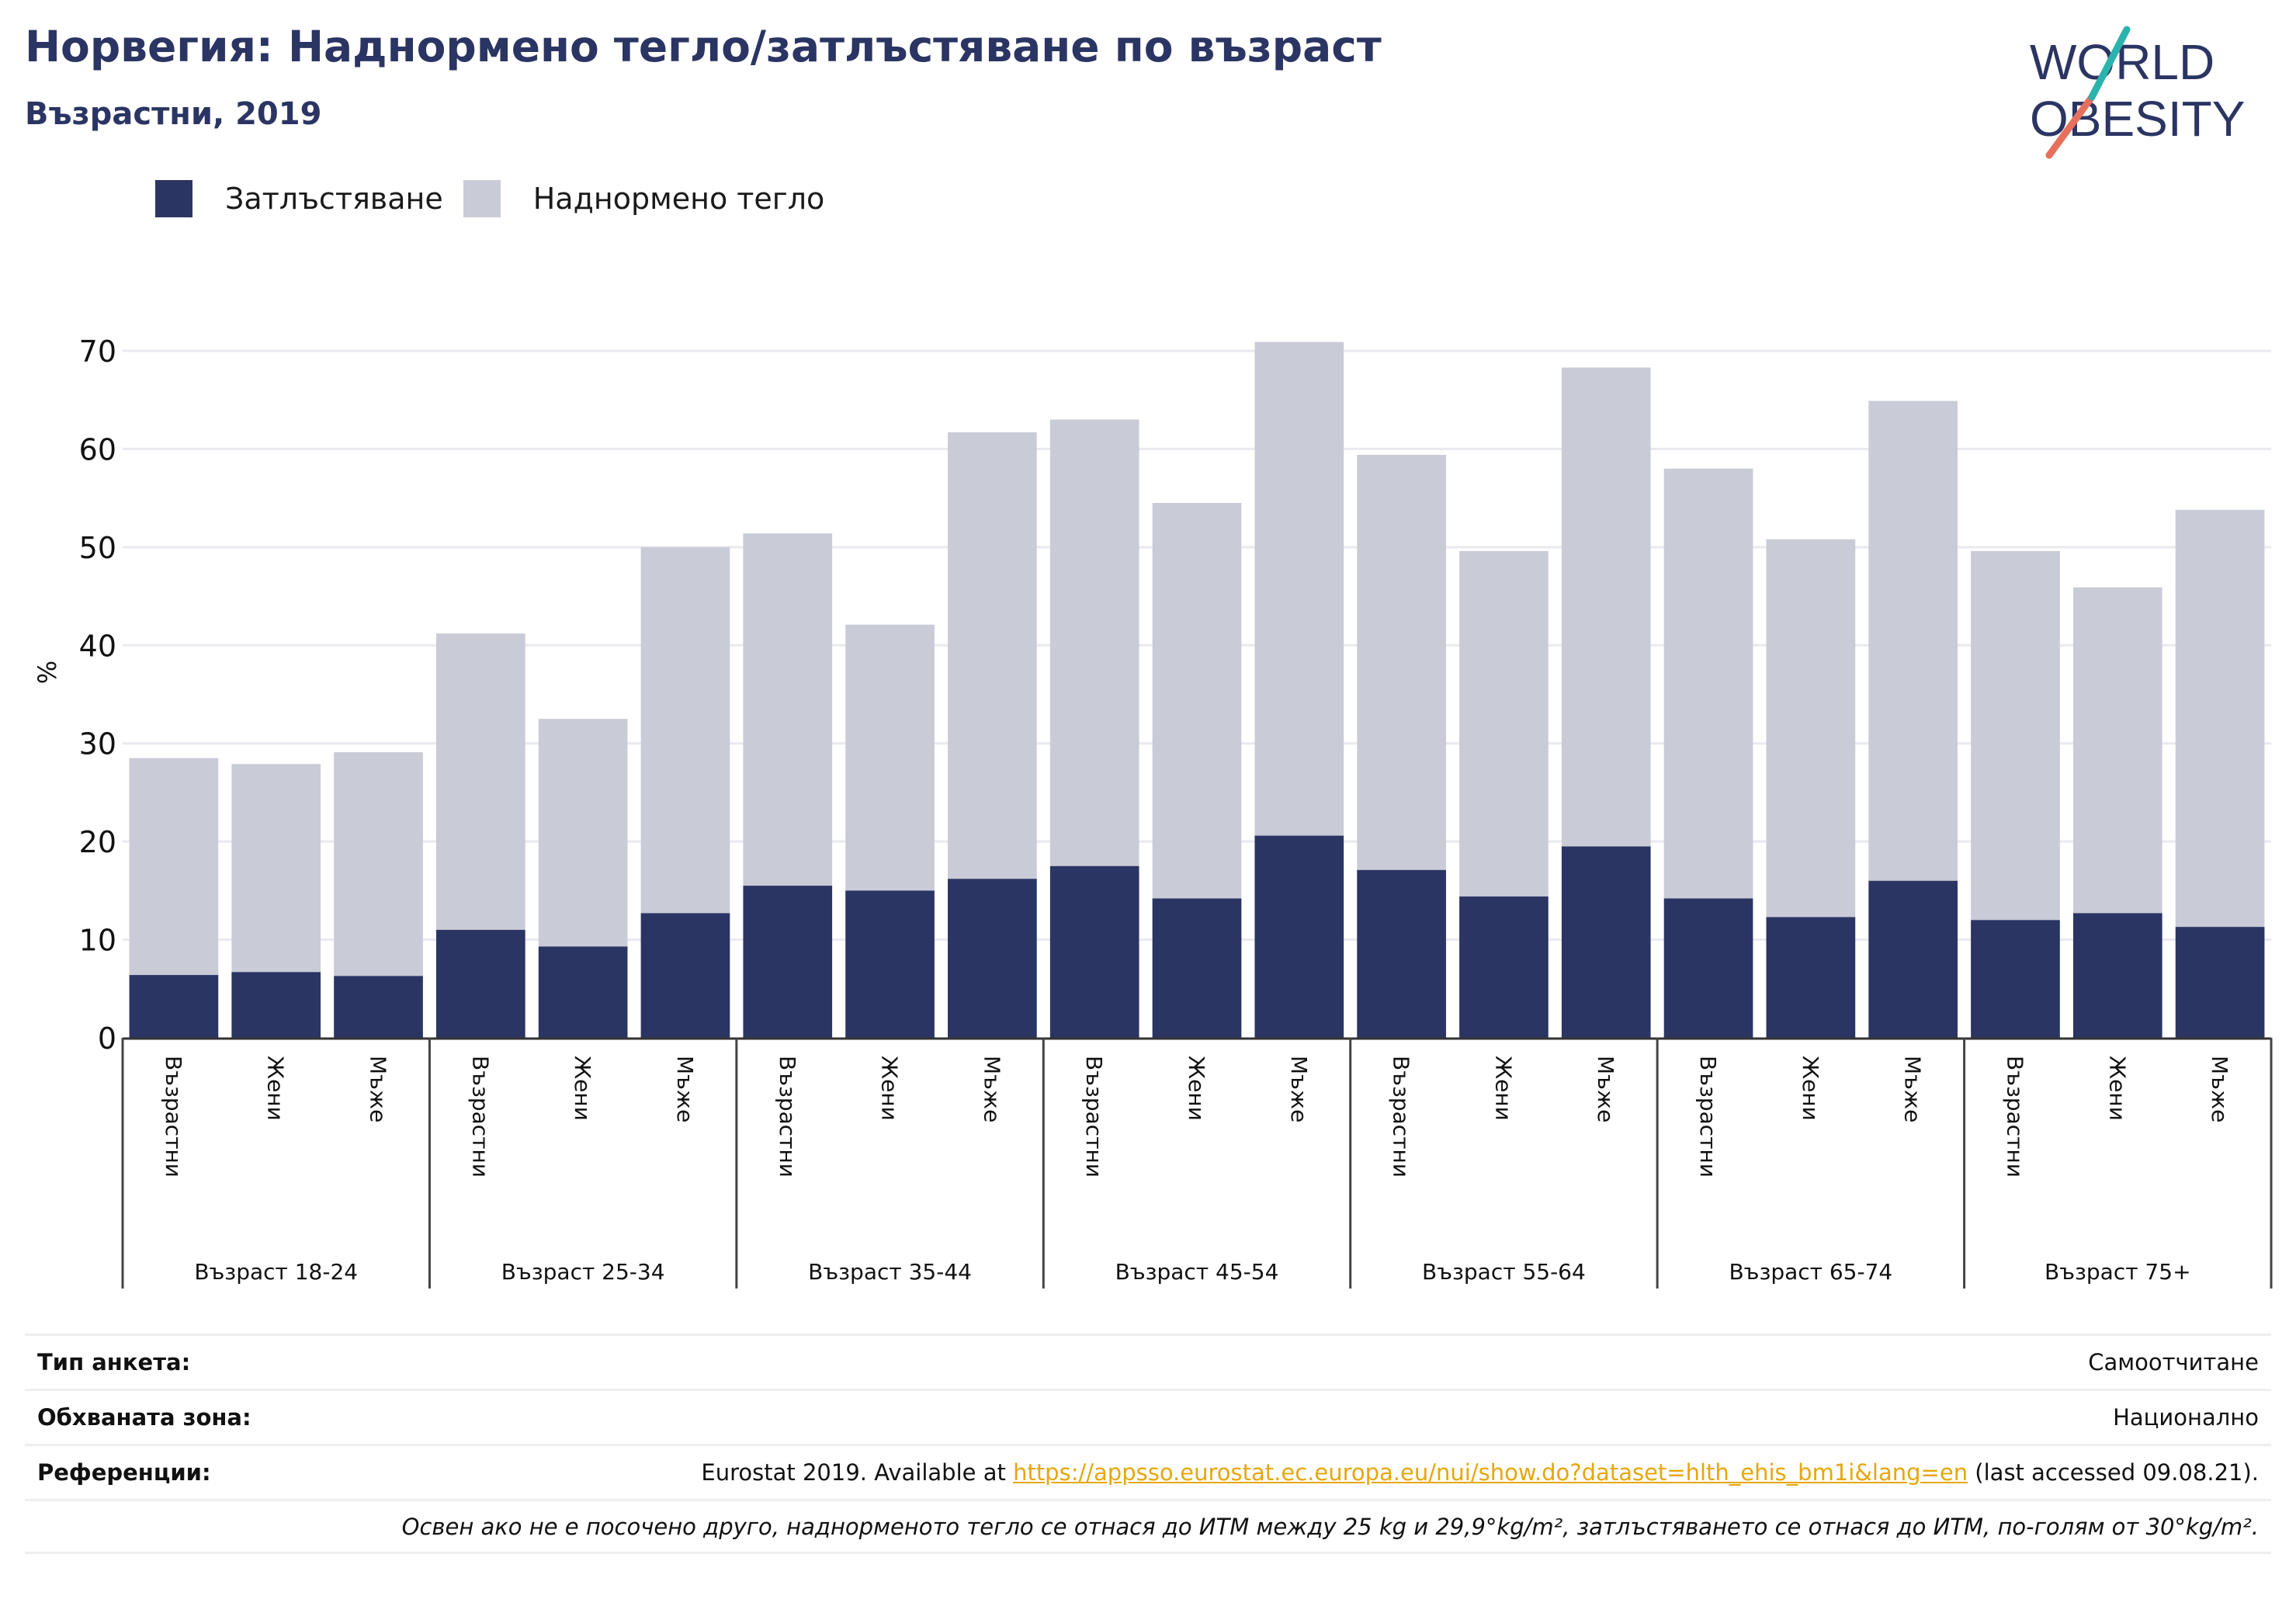 Image resolution: width=2296 pixels, height=1599 pixels. Describe the element at coordinates (97, 941) in the screenshot. I see `y-tick-label: 10` at that location.